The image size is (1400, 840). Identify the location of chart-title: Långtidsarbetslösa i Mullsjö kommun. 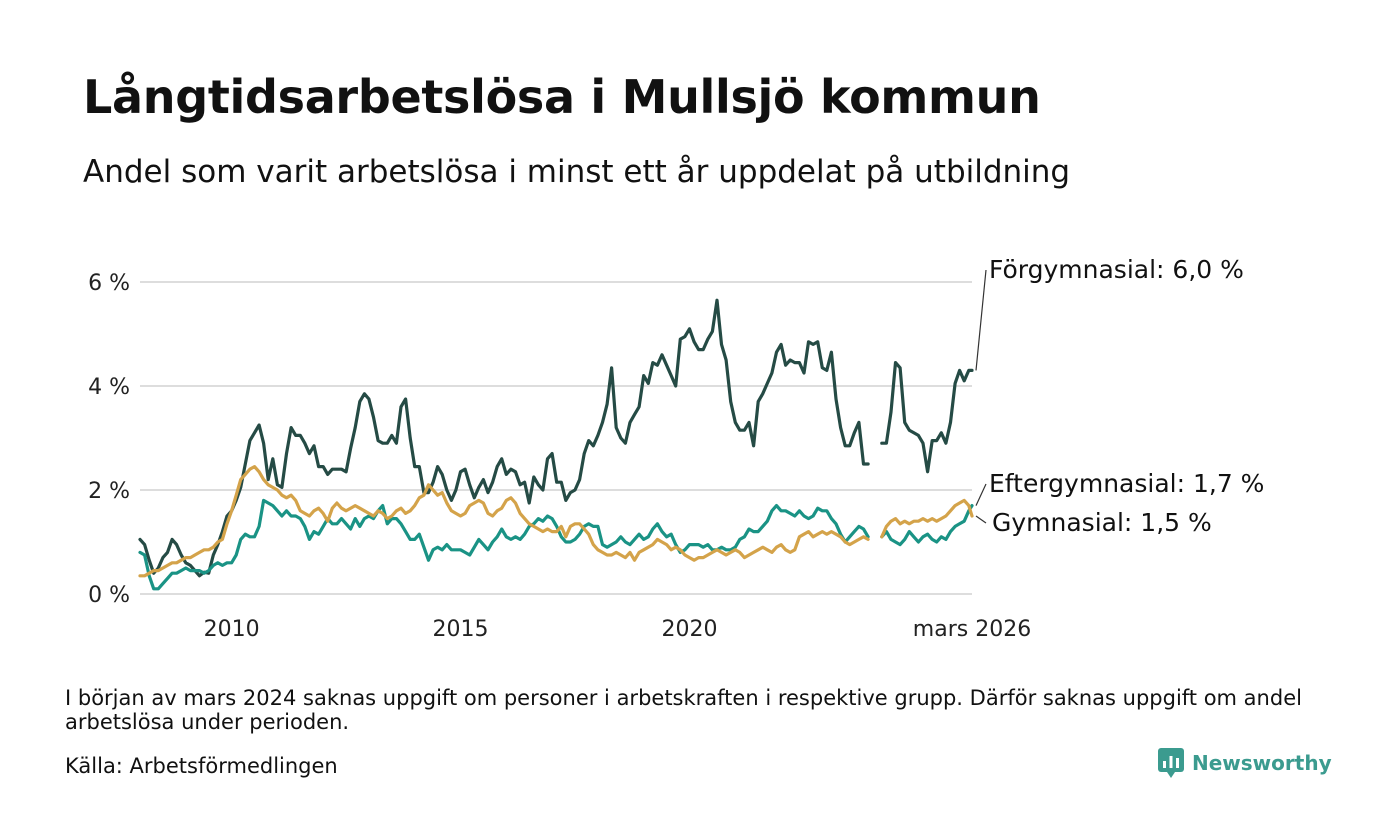
(562, 97).